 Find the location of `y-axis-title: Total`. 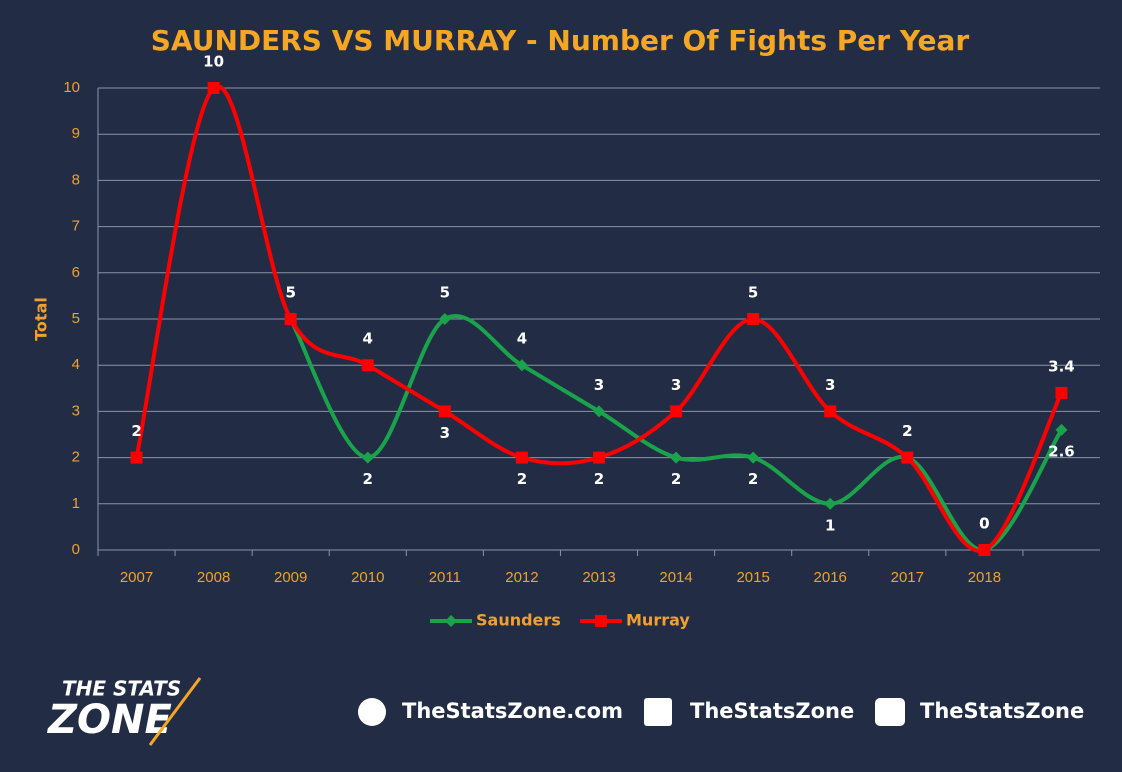

y-axis-title: Total is located at coordinates (41, 319).